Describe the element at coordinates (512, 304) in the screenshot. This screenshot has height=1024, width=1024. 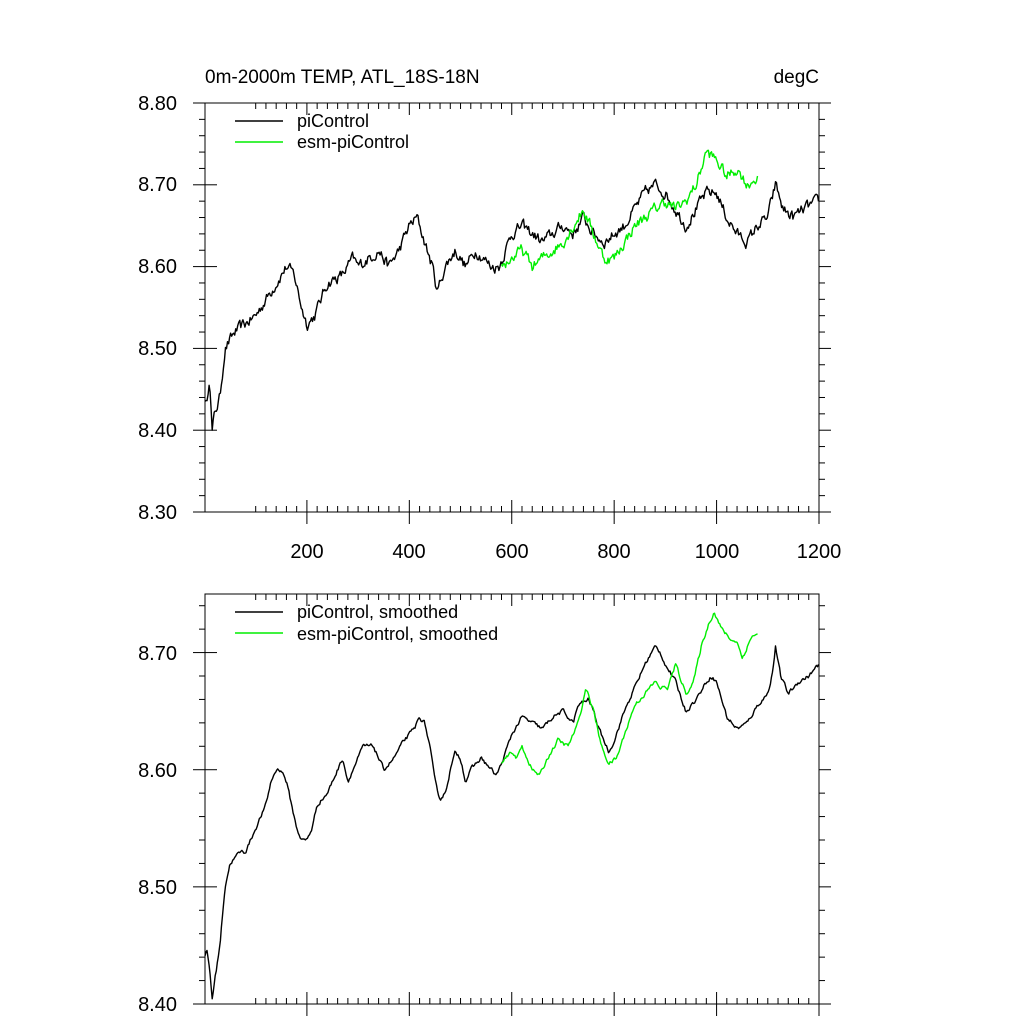
I see `series-line-picontrol` at that location.